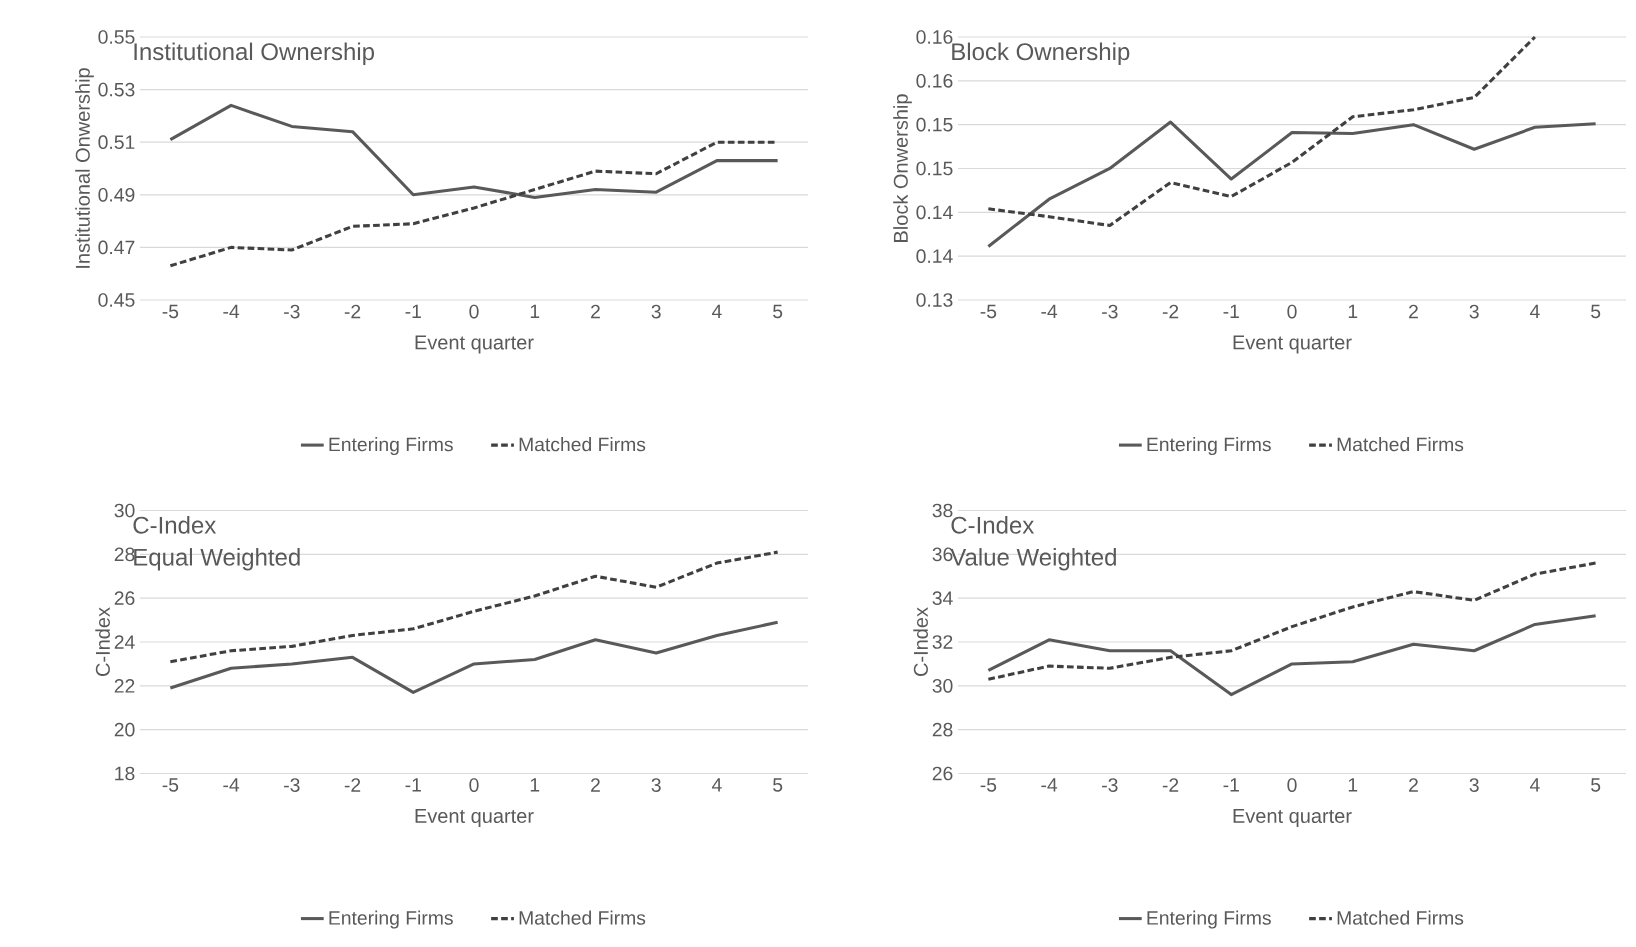  Describe the element at coordinates (934, 300) in the screenshot. I see `y-tick-label: 0.13` at that location.